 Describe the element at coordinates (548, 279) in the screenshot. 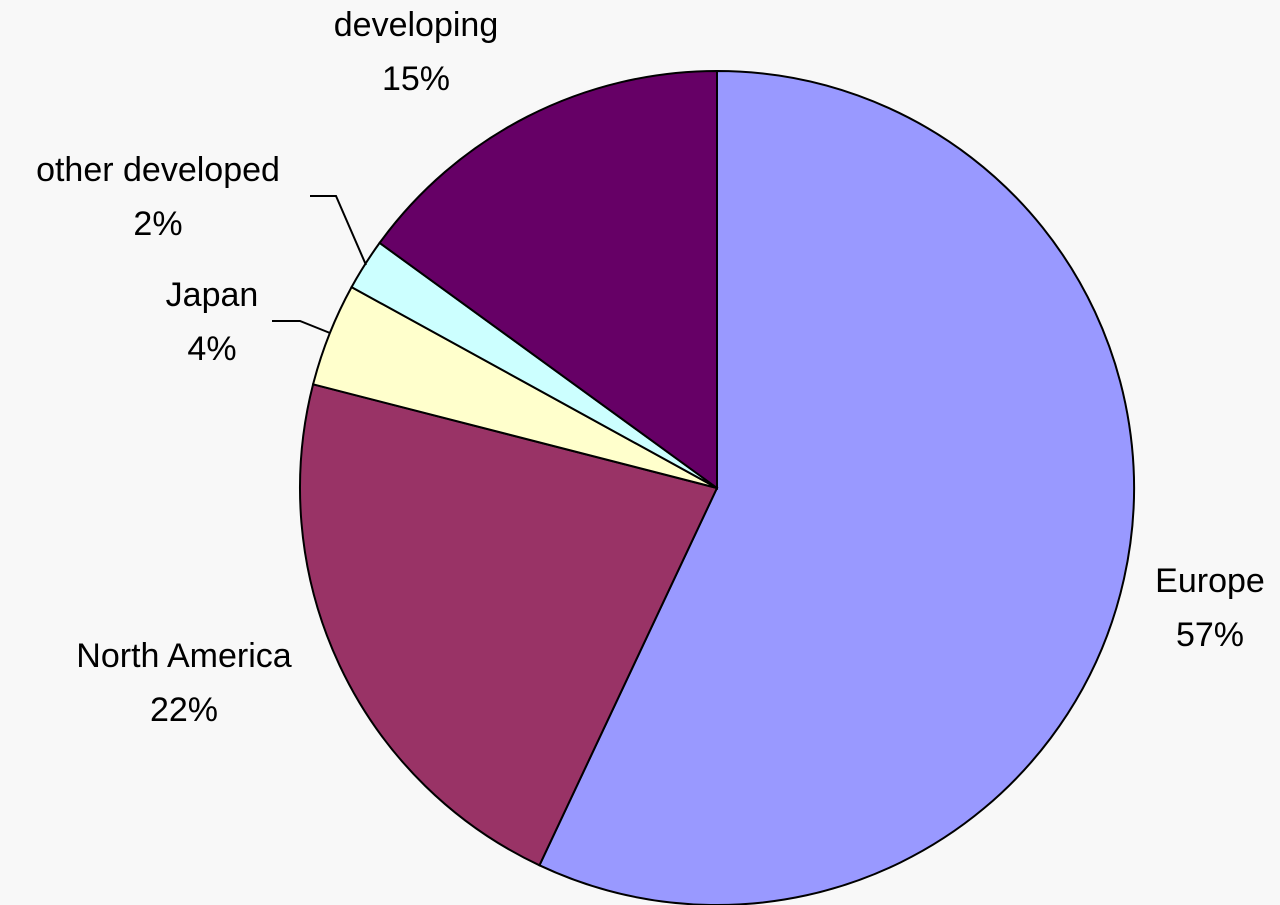

I see `pie-slice` at that location.